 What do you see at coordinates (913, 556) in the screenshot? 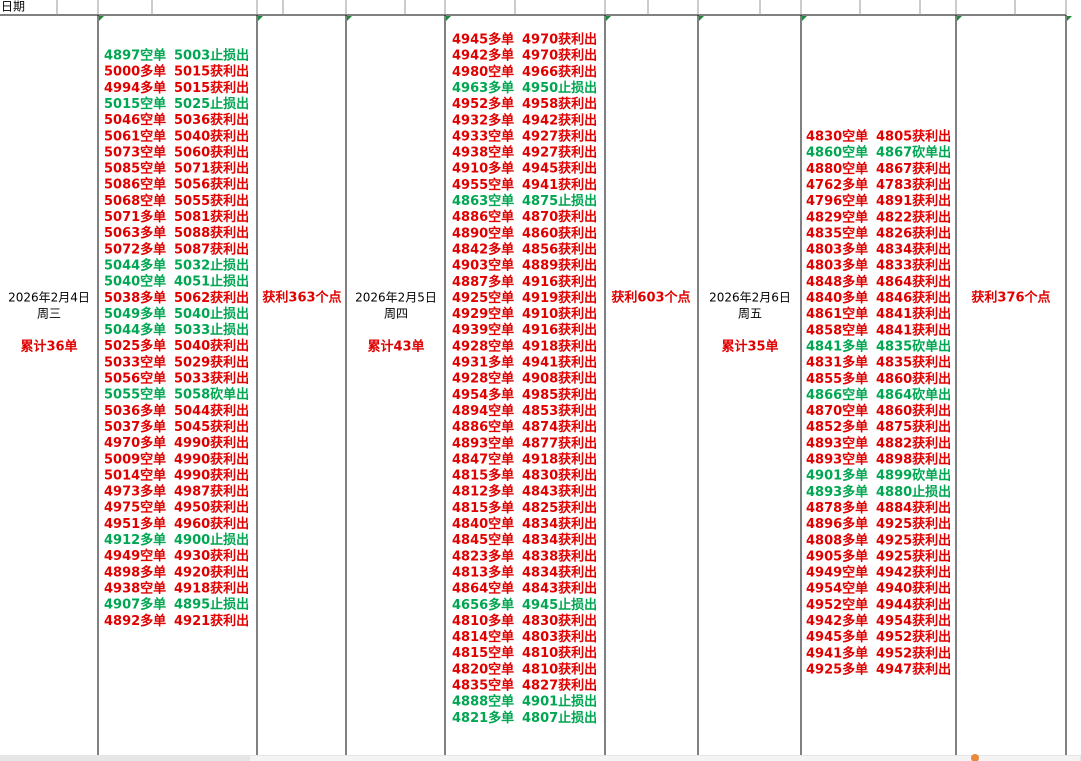
I see `trade-close: 4925获利出` at bounding box center [913, 556].